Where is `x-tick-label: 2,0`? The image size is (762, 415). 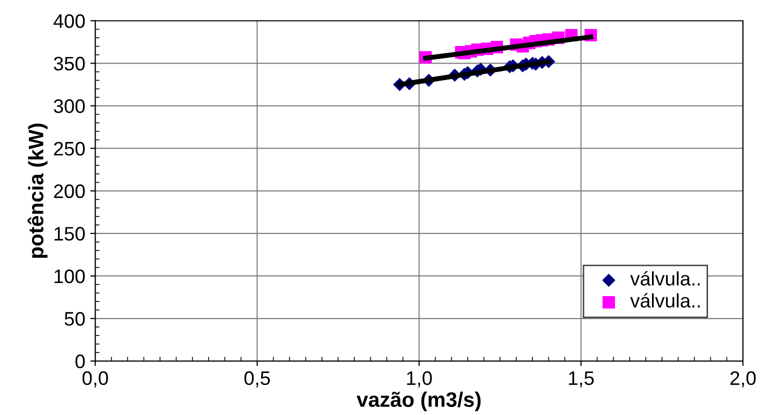
x-tick-label: 2,0 is located at coordinates (743, 379).